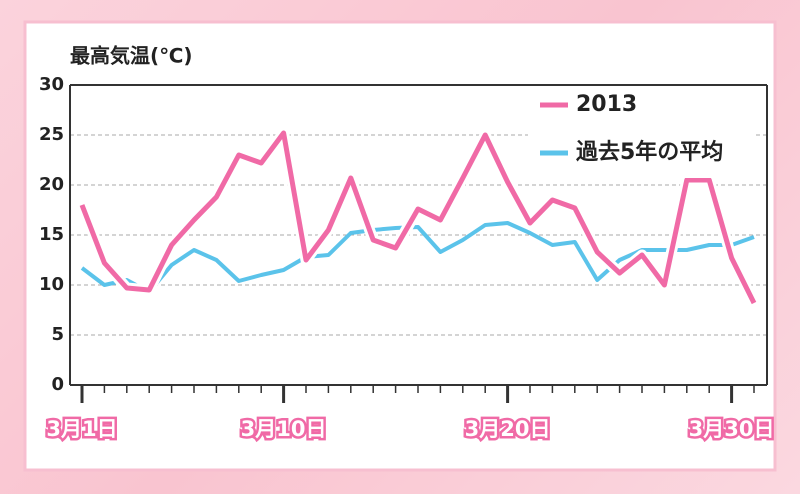 Image resolution: width=800 pixels, height=494 pixels. Describe the element at coordinates (131, 56) in the screenshot. I see `chart-title: 最高気温(℃)` at that location.